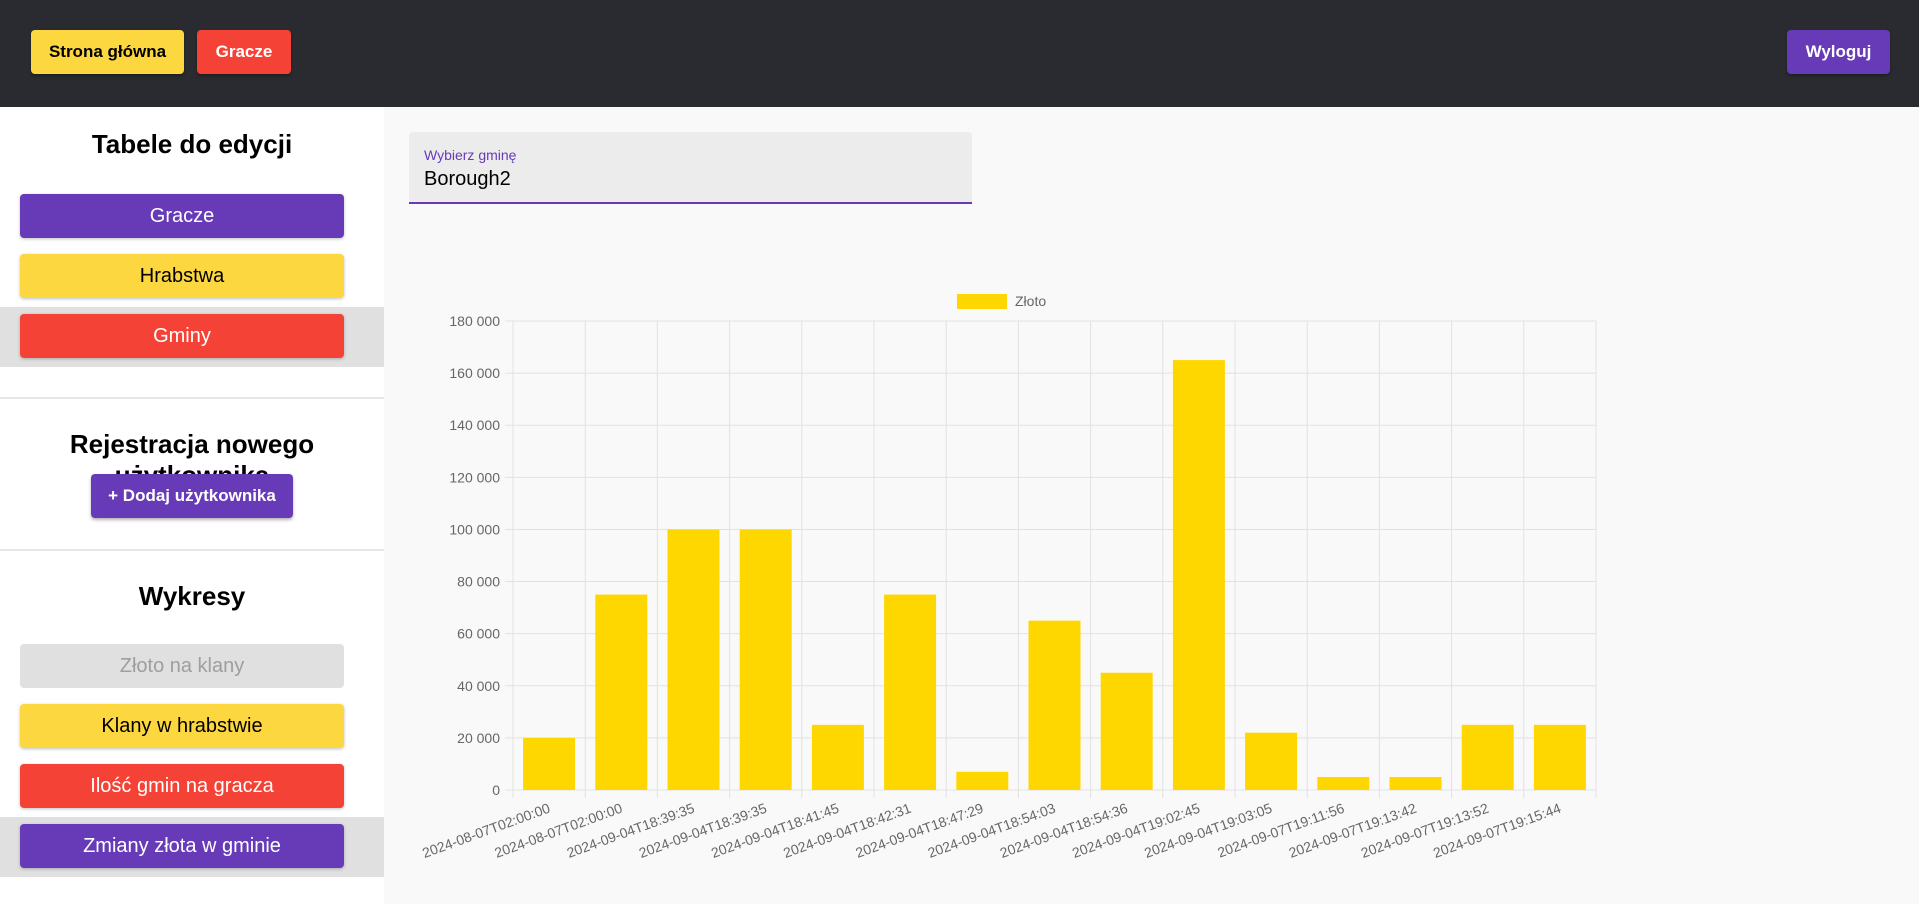  I want to click on x-tick-label: 2024-09-07T19:11:56, so click(1280, 830).